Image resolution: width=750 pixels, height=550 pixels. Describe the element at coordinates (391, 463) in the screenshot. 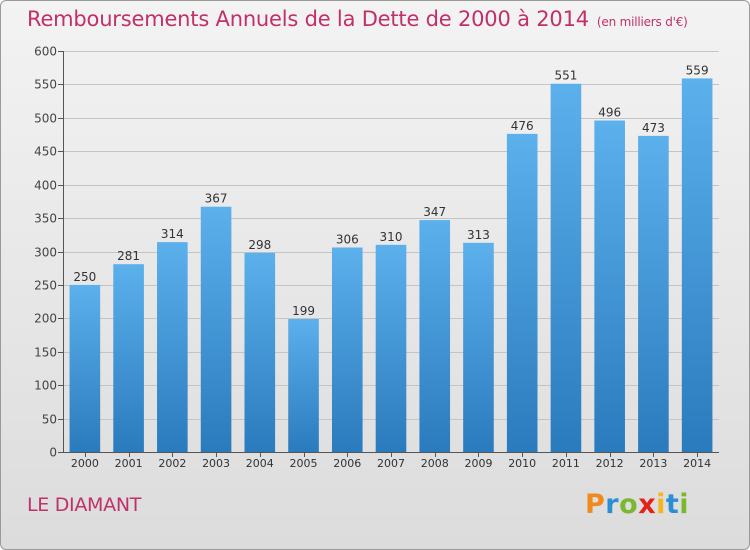

I see `x-tick-label: 2007` at that location.